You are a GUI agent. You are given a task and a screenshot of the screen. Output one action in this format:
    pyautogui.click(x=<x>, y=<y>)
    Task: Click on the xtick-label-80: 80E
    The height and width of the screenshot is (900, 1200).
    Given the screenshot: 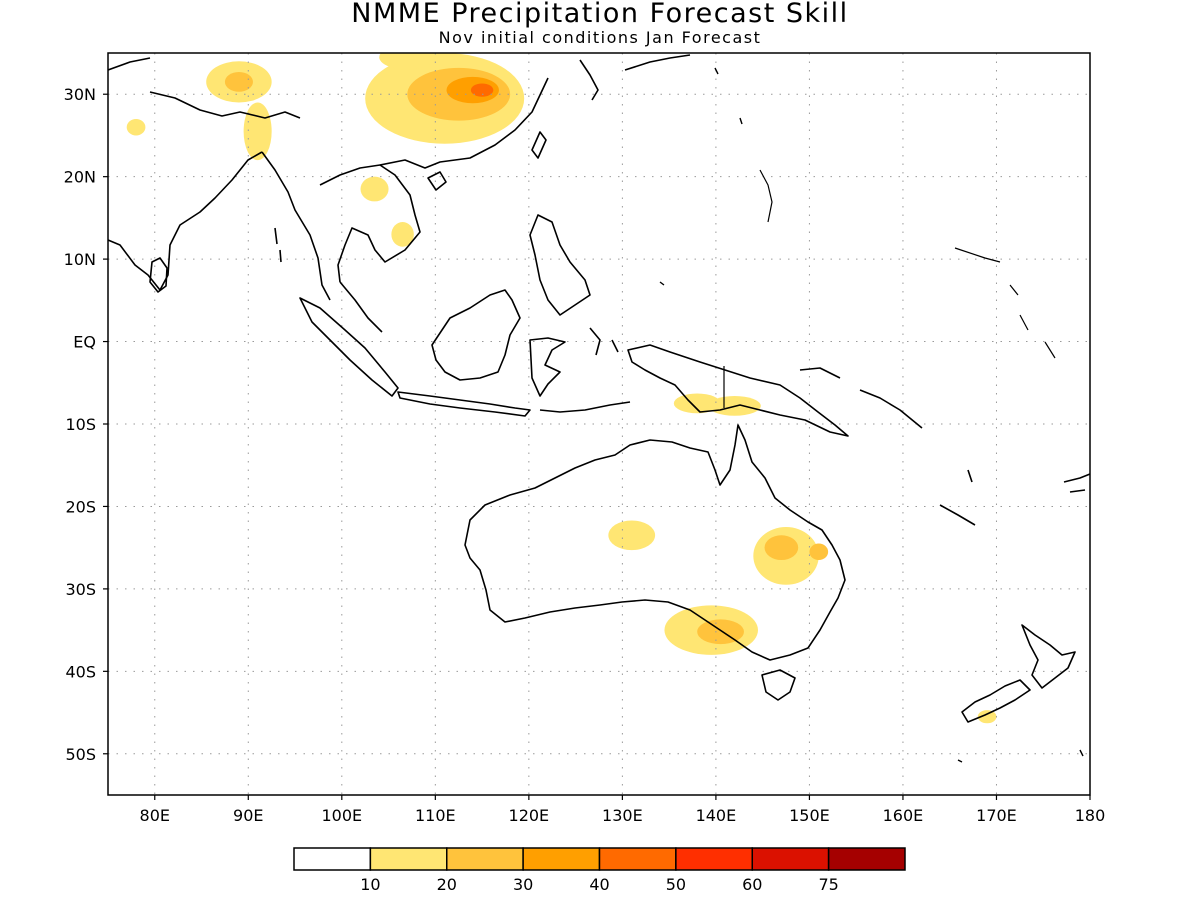 What is the action you would take?
    pyautogui.click(x=155, y=815)
    